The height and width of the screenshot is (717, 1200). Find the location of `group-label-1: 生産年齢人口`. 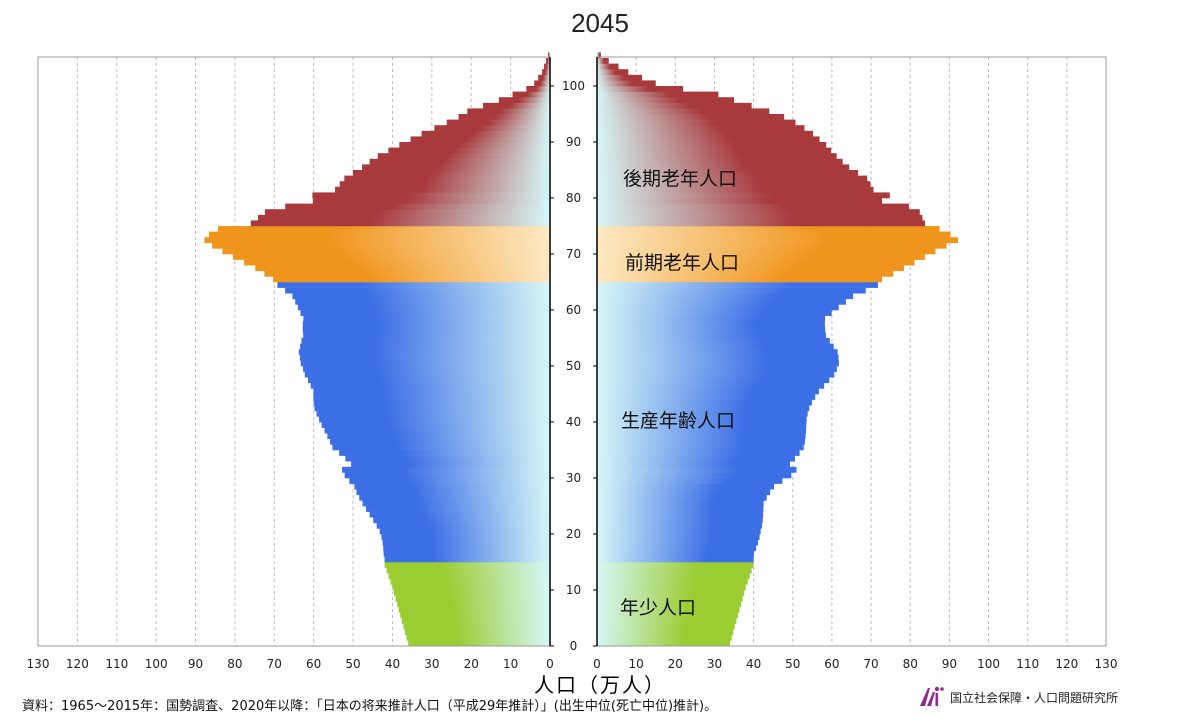

group-label-1: 生産年齢人口 is located at coordinates (678, 421).